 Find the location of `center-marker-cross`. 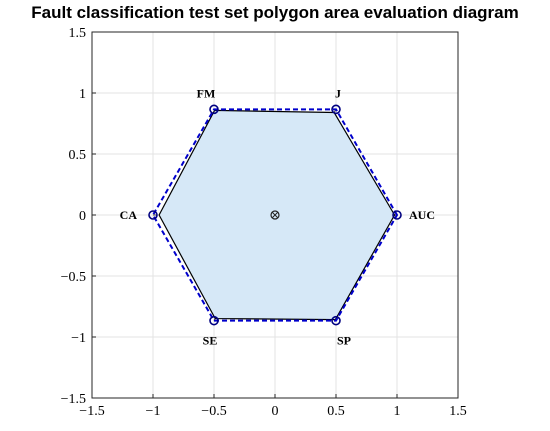

center-marker-cross is located at coordinates (275, 215).